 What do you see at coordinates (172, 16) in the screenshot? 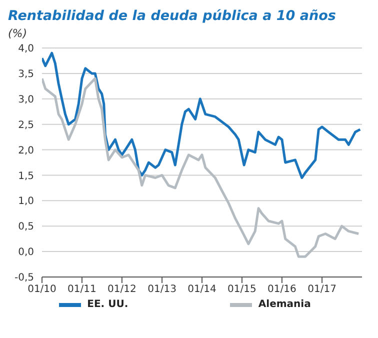
I see `chart-title: Rentabilidad de la deuda pública a 10 años` at bounding box center [172, 16].